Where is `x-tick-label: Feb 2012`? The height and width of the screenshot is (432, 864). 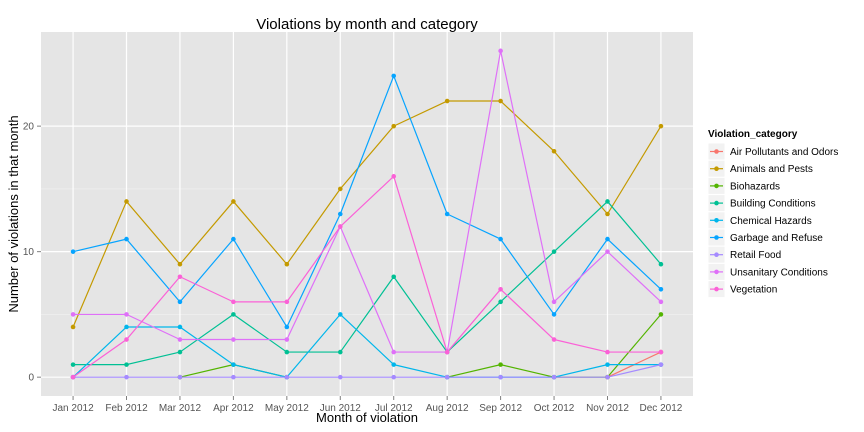 x-tick-label: Feb 2012 is located at coordinates (126, 408).